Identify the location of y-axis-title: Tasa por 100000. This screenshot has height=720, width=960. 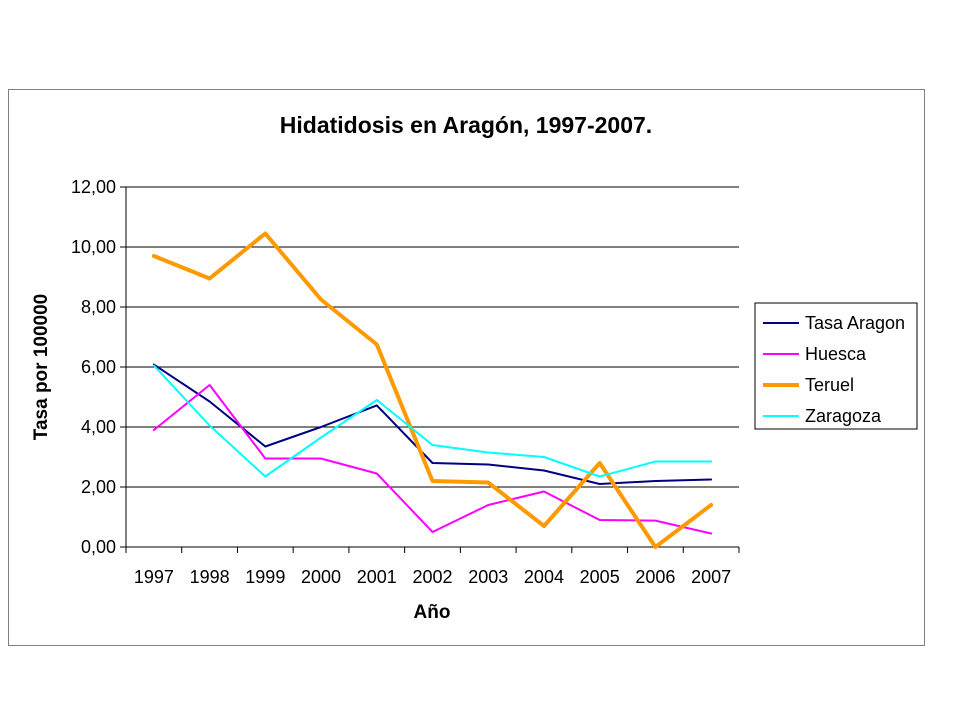
(41, 367).